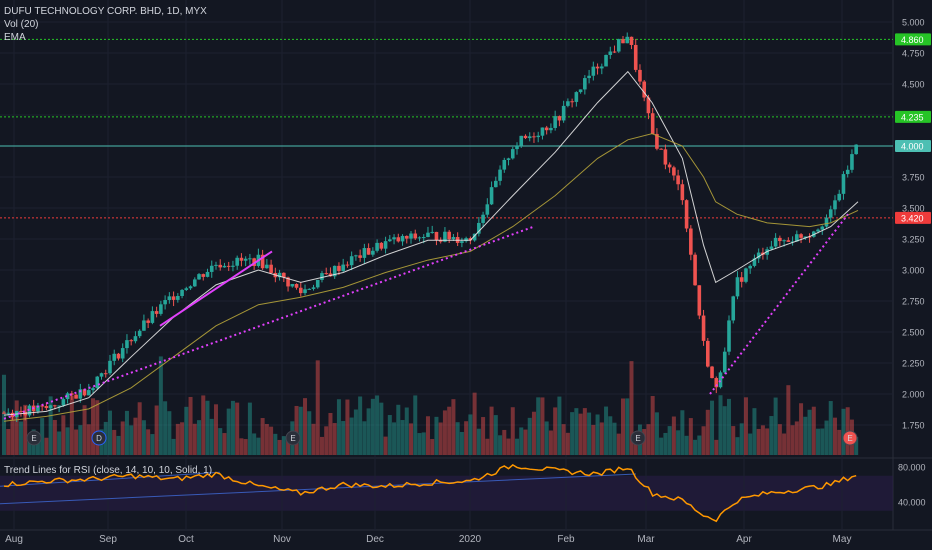 The width and height of the screenshot is (932, 550). Describe the element at coordinates (913, 364) in the screenshot. I see `y-tick-label: 2.250` at that location.